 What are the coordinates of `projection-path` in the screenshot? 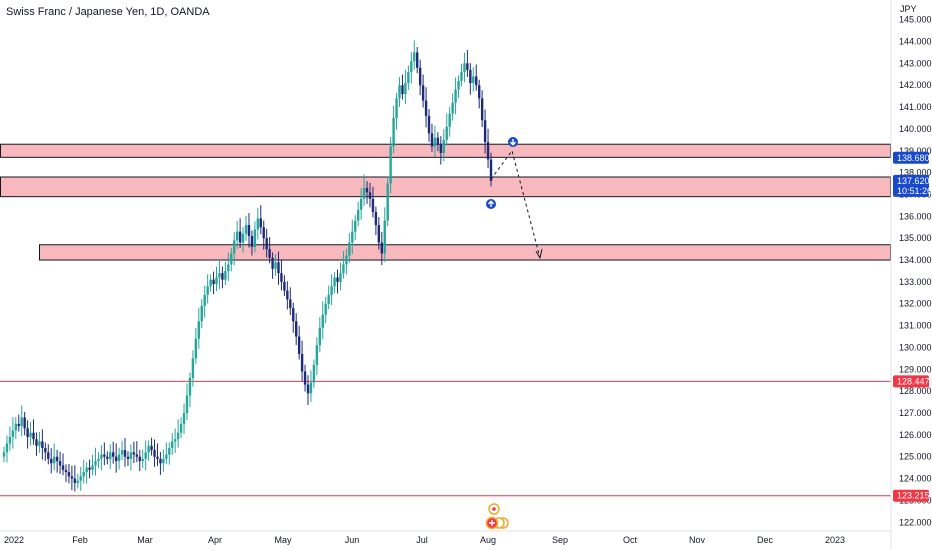 It's located at (516, 204).